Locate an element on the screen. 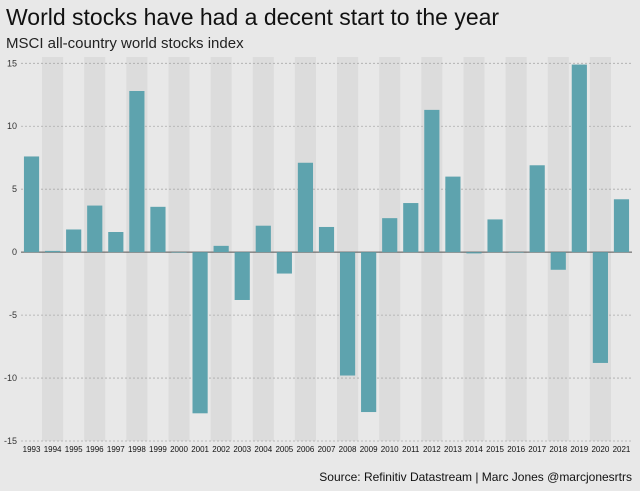  bar-1994 is located at coordinates (53, 251).